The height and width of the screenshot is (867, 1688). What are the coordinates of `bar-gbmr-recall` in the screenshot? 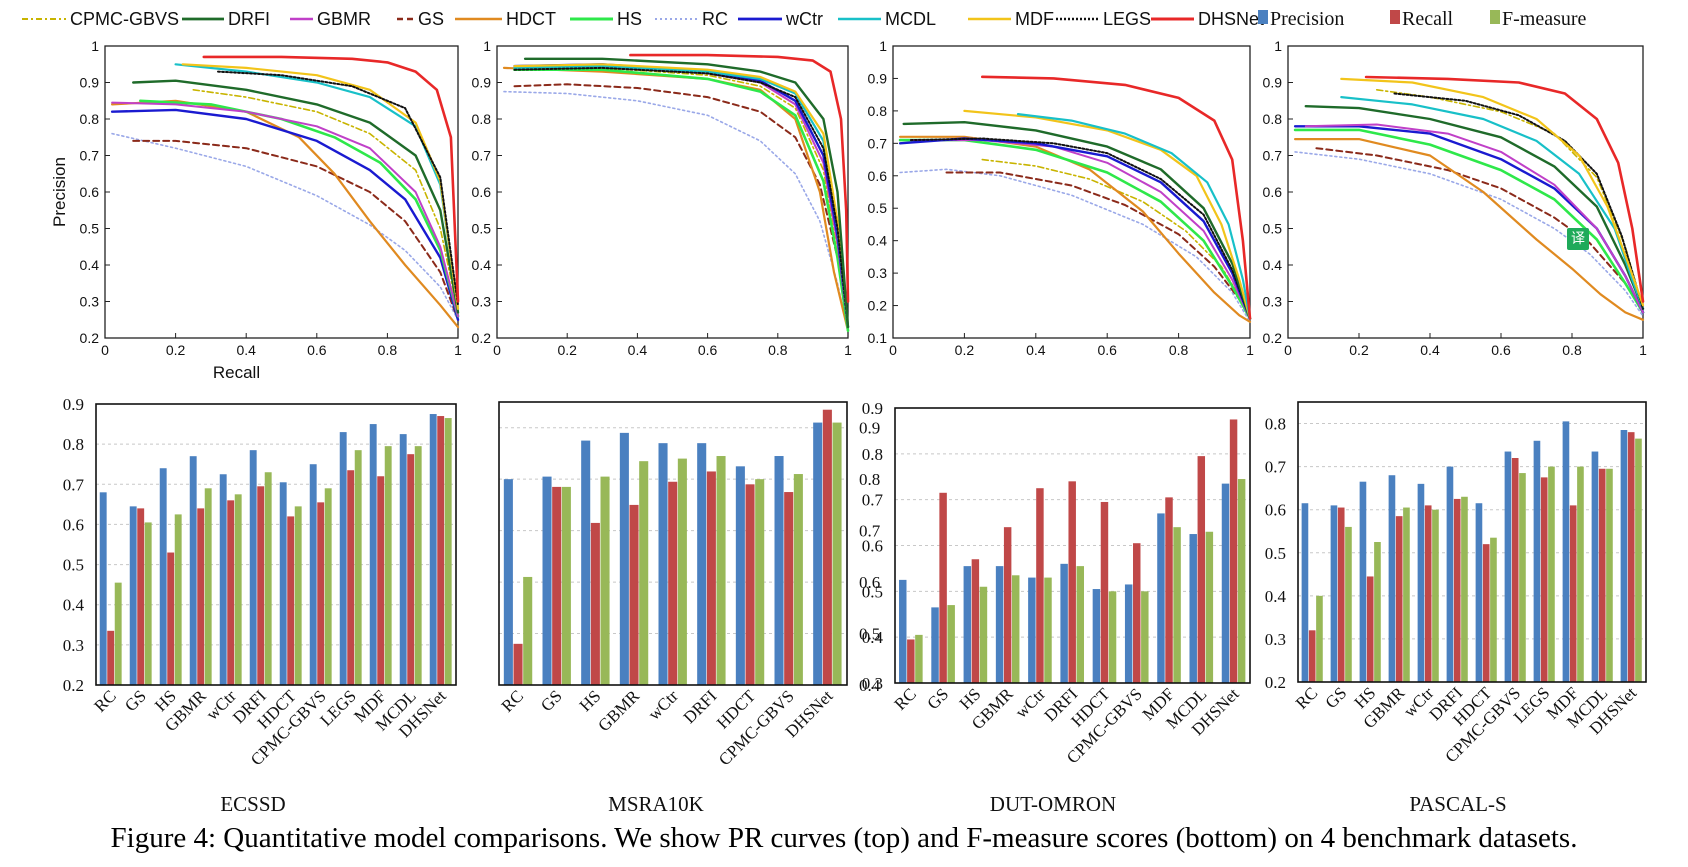 It's located at (201, 596).